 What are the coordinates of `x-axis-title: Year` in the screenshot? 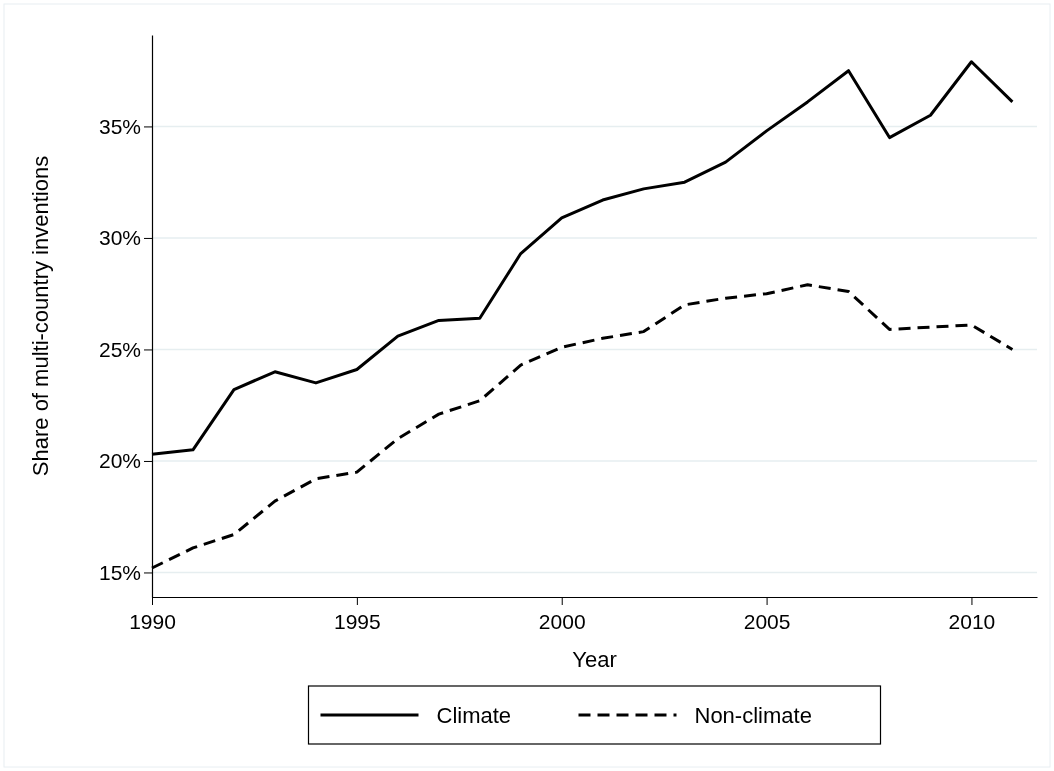 It's located at (594, 659).